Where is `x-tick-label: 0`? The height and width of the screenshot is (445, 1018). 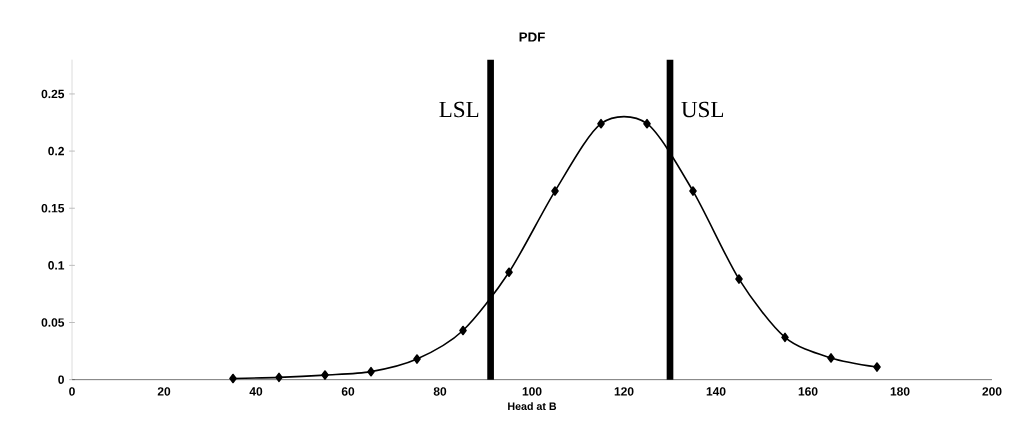 x-tick-label: 0 is located at coordinates (72, 391).